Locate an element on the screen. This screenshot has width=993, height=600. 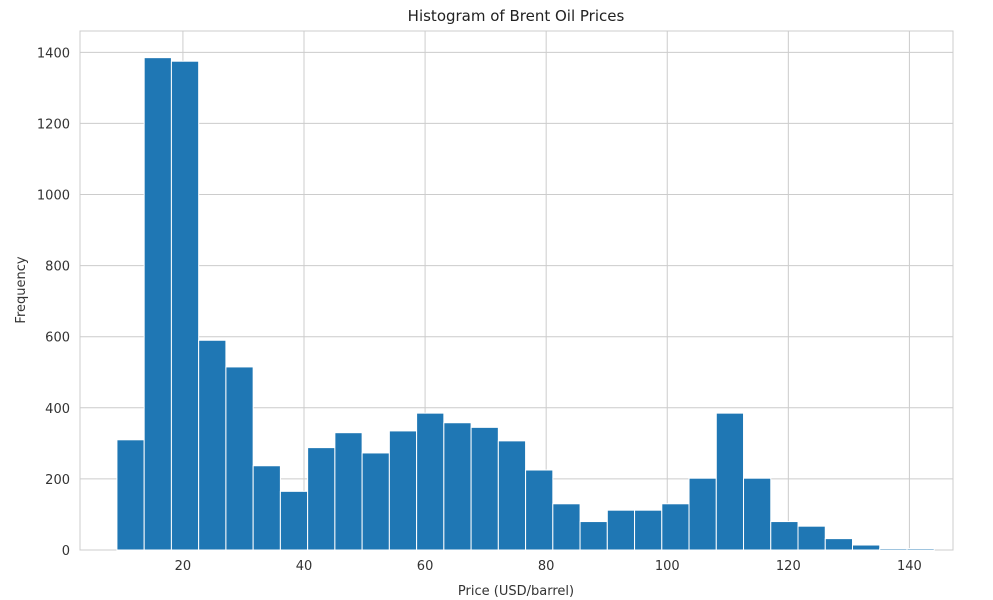
y-axis-label: Frequency is located at coordinates (21, 289).